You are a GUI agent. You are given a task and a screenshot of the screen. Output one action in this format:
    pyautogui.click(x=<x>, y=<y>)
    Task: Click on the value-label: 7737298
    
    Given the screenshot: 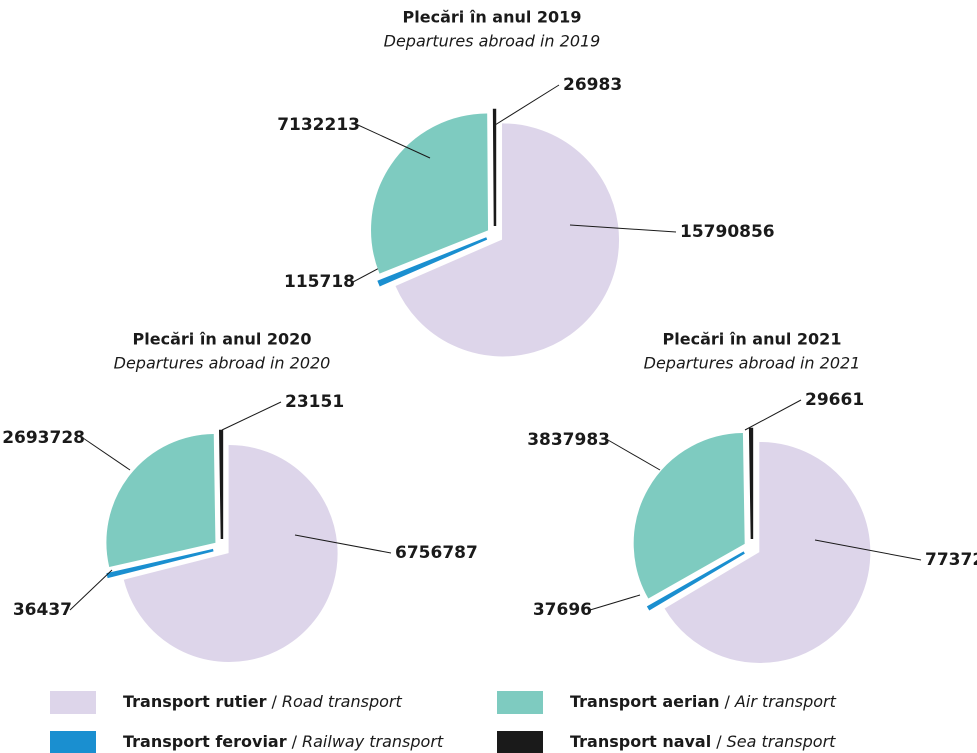 What is the action you would take?
    pyautogui.click(x=951, y=560)
    